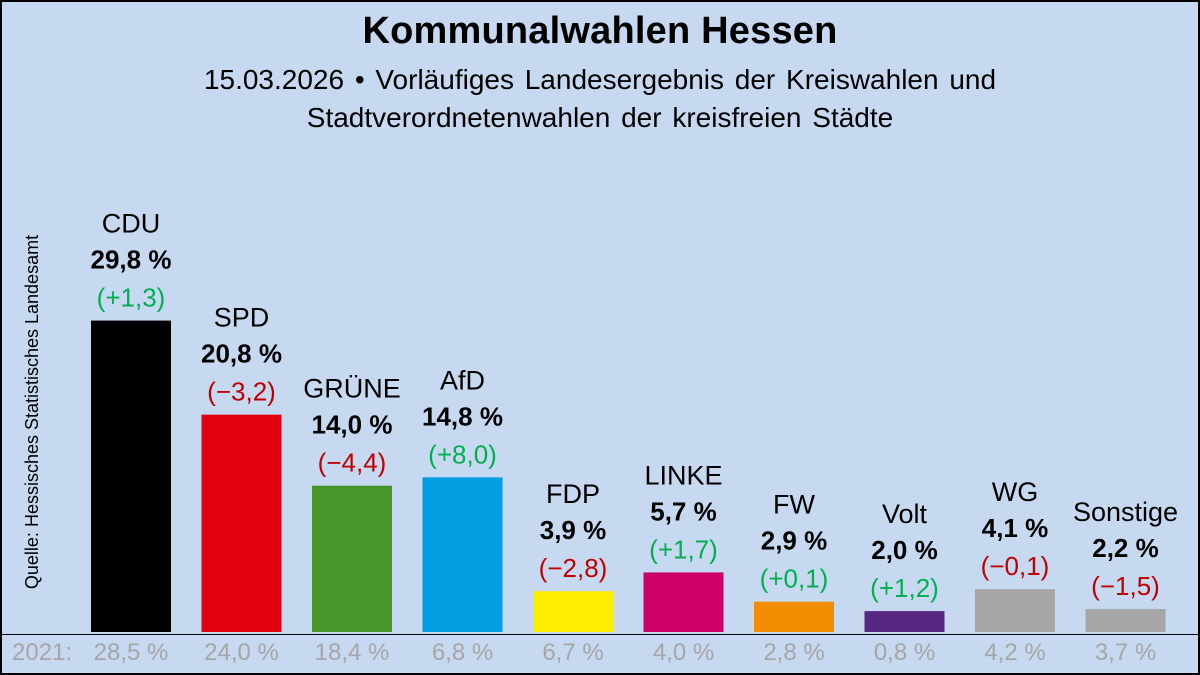  What do you see at coordinates (905, 514) in the screenshot?
I see `category-label-volt: Volt` at bounding box center [905, 514].